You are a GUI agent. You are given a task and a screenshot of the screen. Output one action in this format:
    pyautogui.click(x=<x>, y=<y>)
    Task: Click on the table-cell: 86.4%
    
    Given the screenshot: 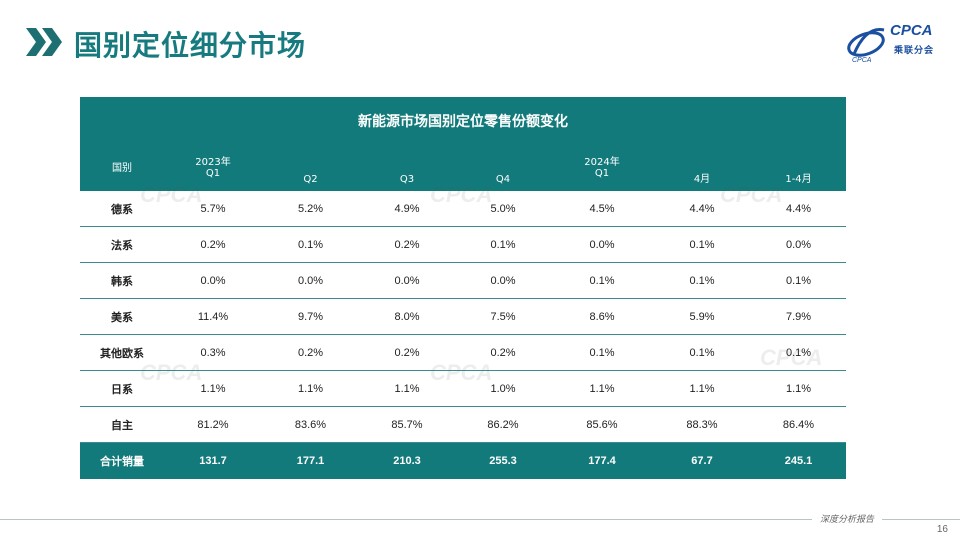 What is the action you would take?
    pyautogui.click(x=798, y=424)
    